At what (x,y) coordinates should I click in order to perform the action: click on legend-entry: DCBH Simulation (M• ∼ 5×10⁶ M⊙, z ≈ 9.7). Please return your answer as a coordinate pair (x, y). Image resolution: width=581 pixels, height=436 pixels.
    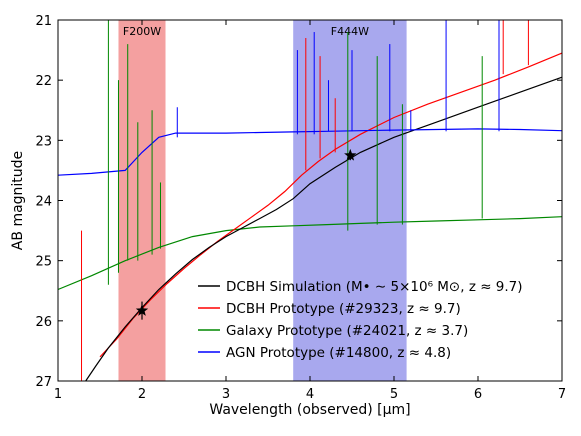
    Looking at the image, I should click on (360, 287).